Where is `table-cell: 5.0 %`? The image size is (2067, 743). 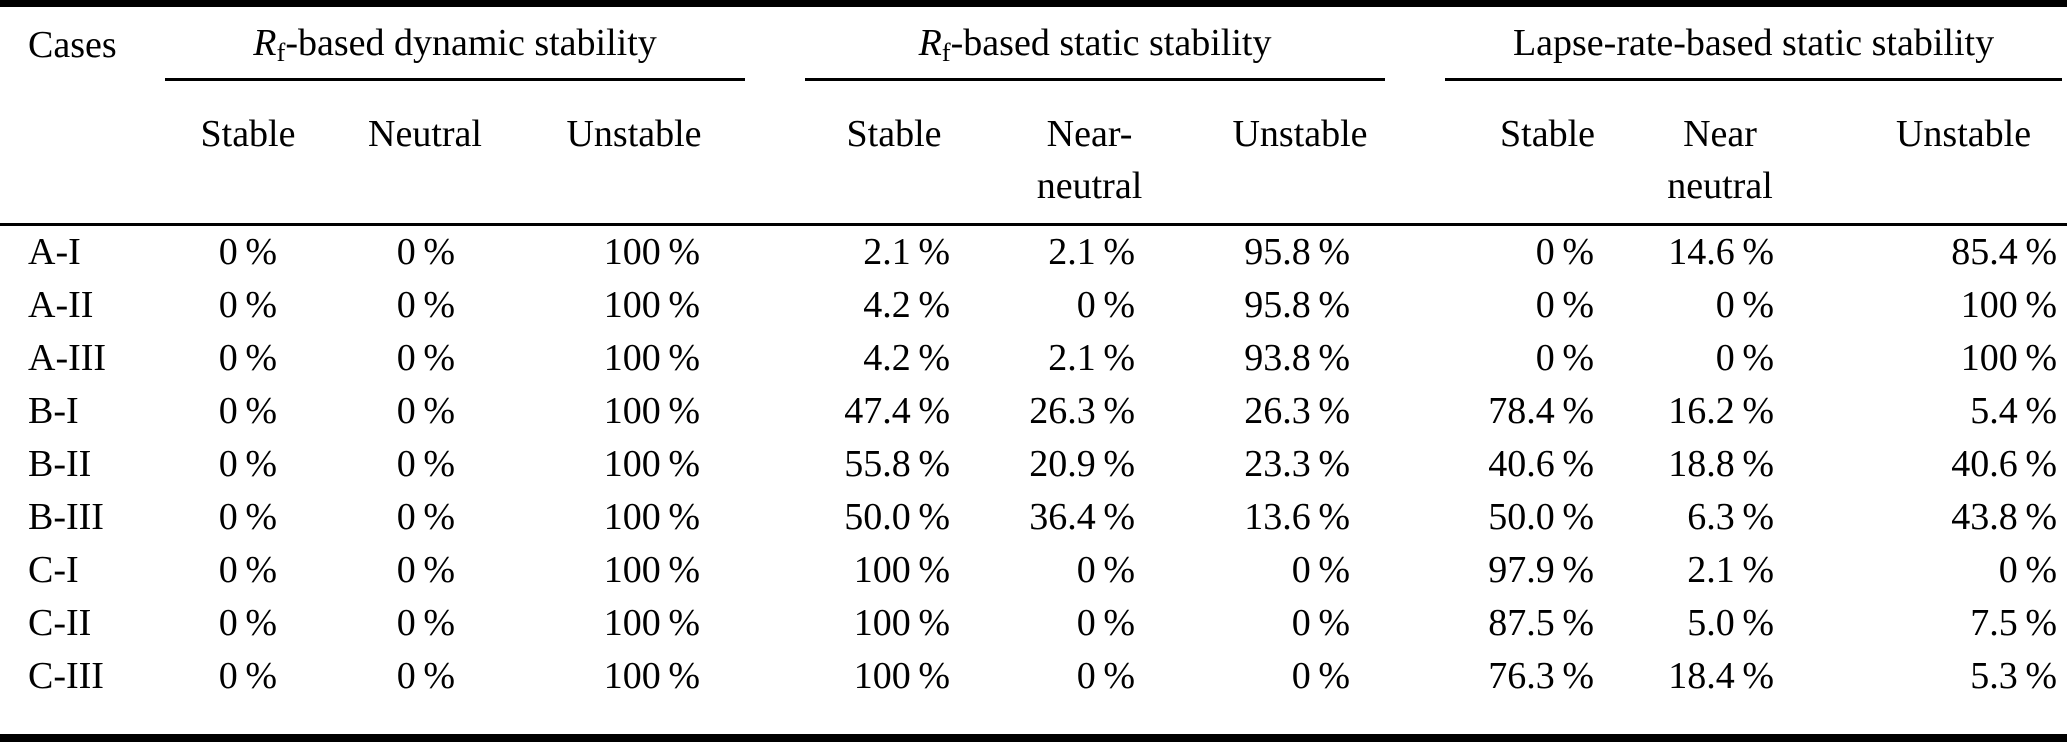
table-cell: 5.0 % is located at coordinates (1731, 622).